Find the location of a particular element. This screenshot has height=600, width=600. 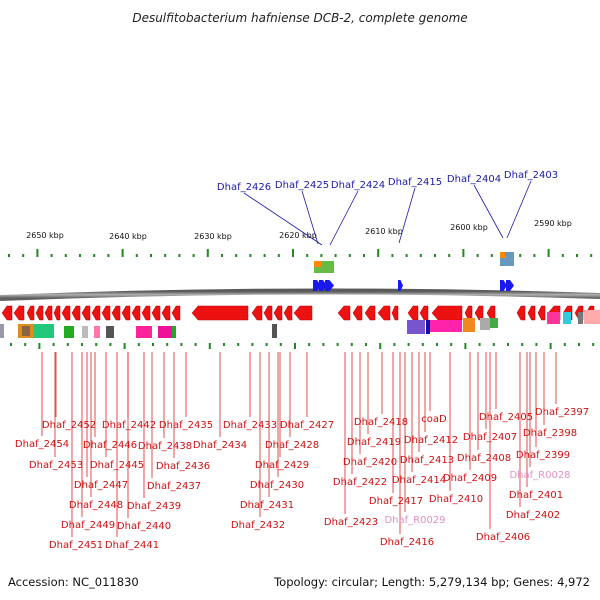

bottom-gene-label: Dhaf_2445 is located at coordinates (117, 465).